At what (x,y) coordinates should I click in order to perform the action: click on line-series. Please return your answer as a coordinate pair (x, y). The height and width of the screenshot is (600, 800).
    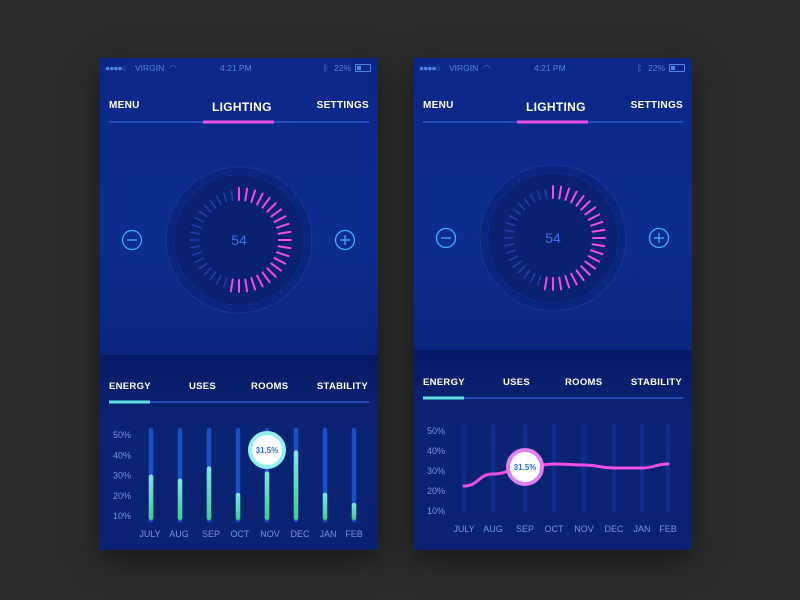
    Looking at the image, I should click on (566, 475).